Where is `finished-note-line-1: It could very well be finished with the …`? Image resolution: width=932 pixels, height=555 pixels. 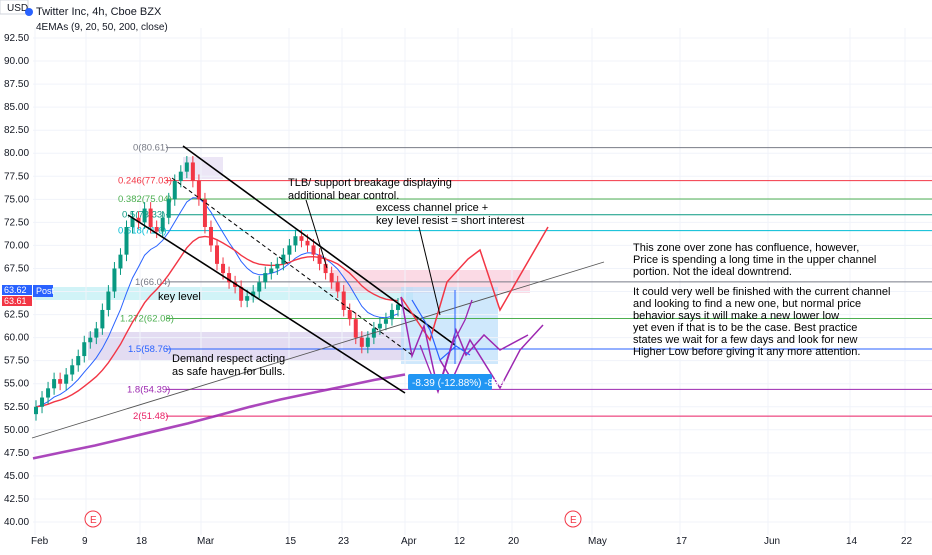 finished-note-line-1: It could very well be finished with the … is located at coordinates (761, 292).